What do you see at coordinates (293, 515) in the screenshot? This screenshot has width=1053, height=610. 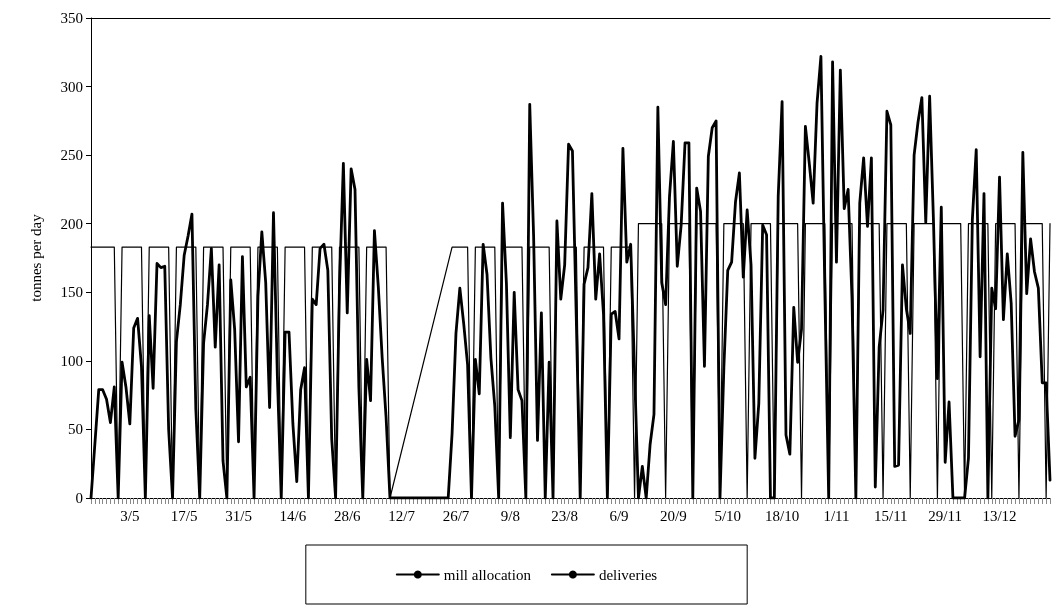 I see `x-tick-label: 14/6` at bounding box center [293, 515].